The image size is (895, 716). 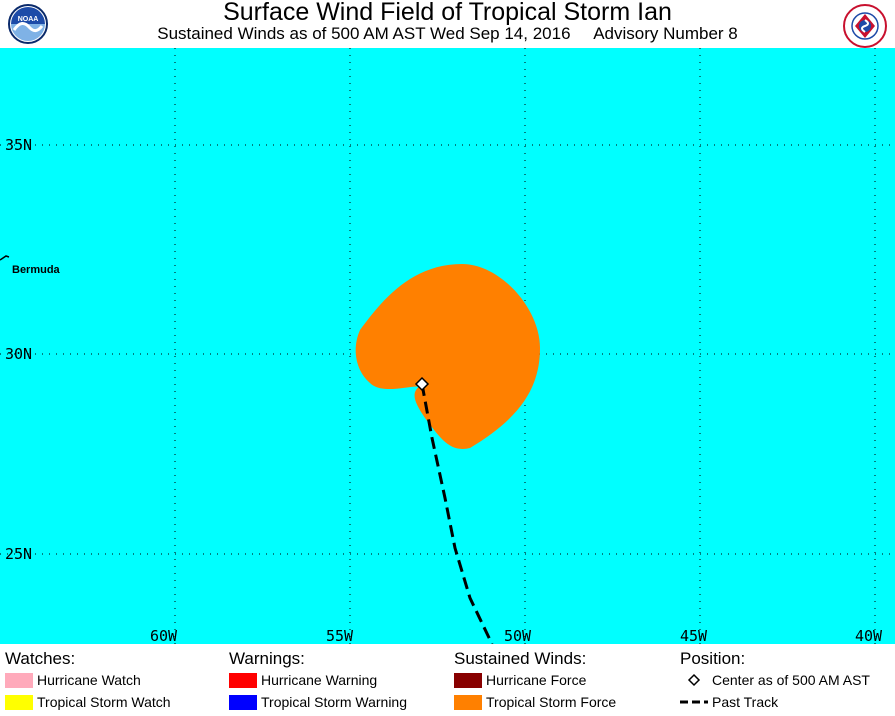 I want to click on dashed-line-icon, so click(x=694, y=702).